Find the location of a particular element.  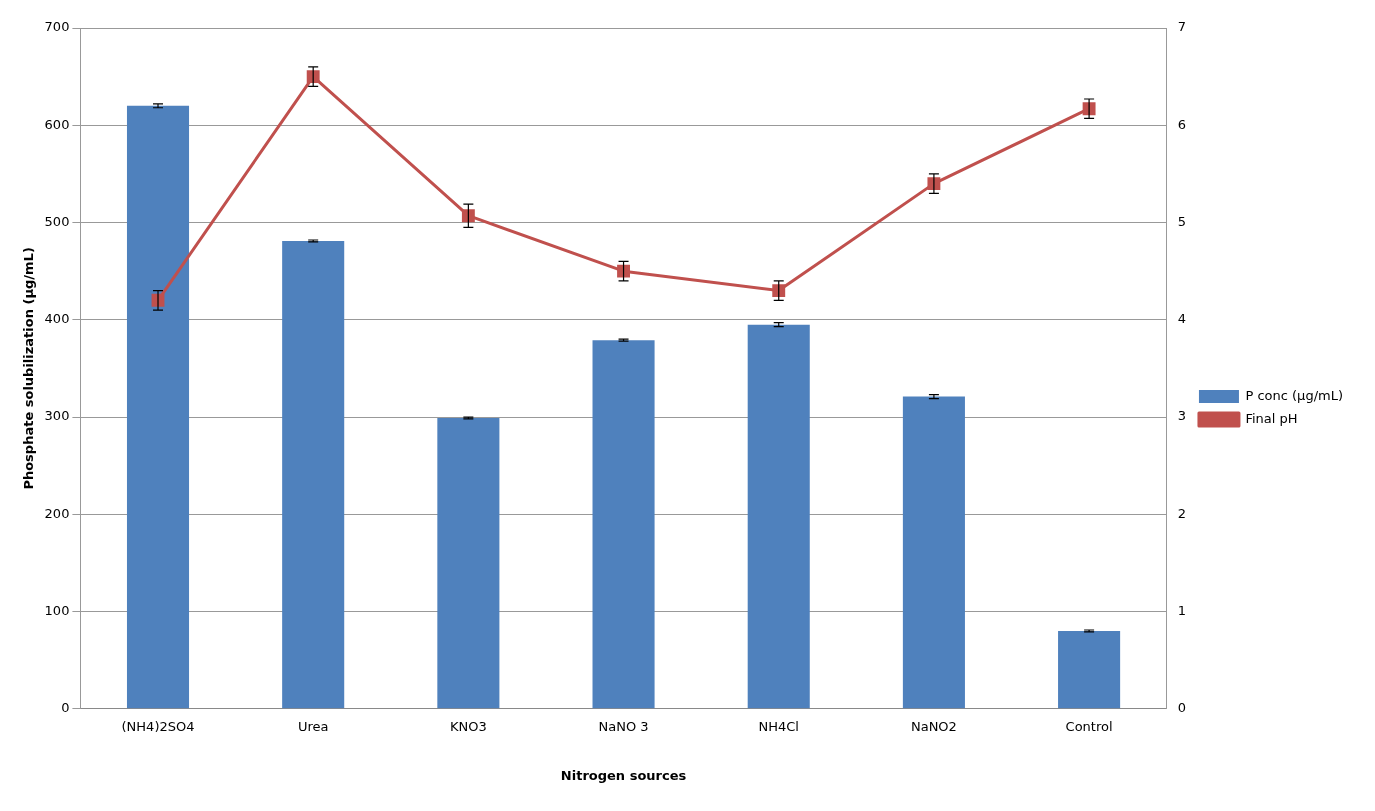

y2-tick-label: 1 is located at coordinates (1181, 610).